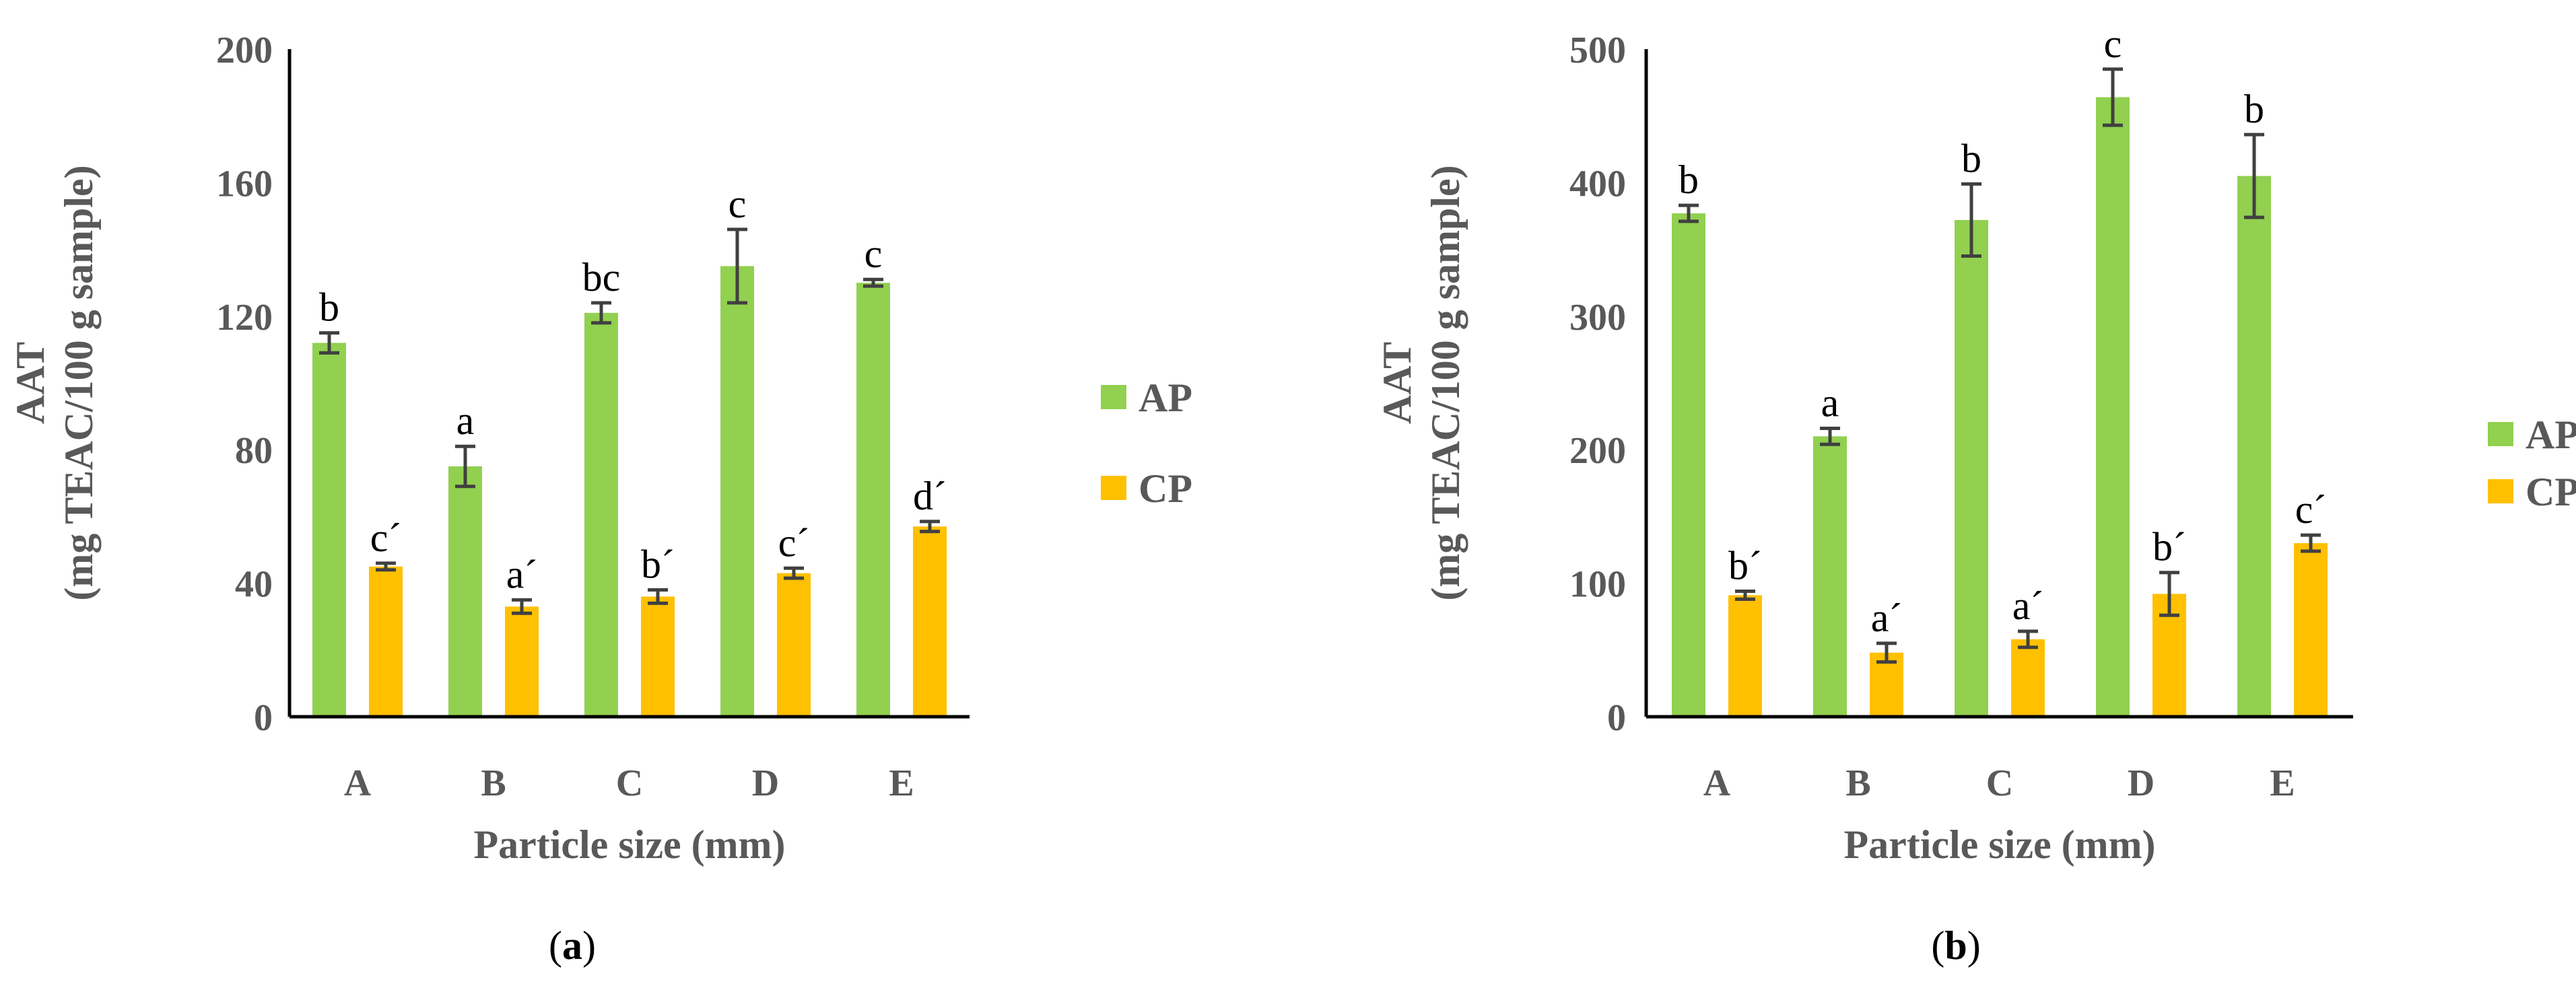 The image size is (2576, 994). I want to click on x-tick-label: E, so click(2282, 783).